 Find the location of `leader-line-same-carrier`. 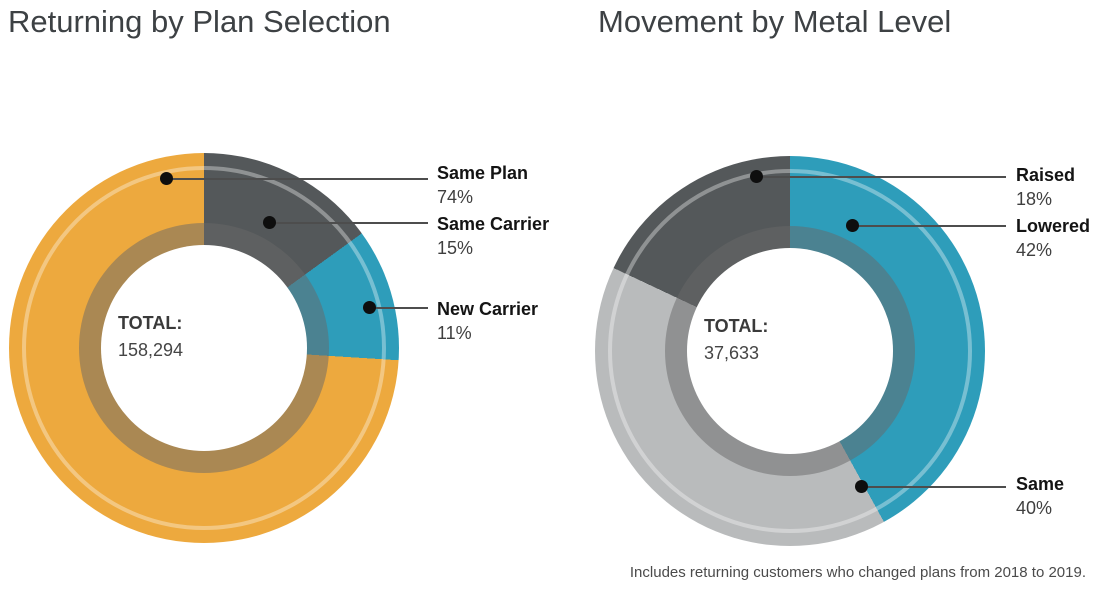

leader-line-same-carrier is located at coordinates (349, 223).